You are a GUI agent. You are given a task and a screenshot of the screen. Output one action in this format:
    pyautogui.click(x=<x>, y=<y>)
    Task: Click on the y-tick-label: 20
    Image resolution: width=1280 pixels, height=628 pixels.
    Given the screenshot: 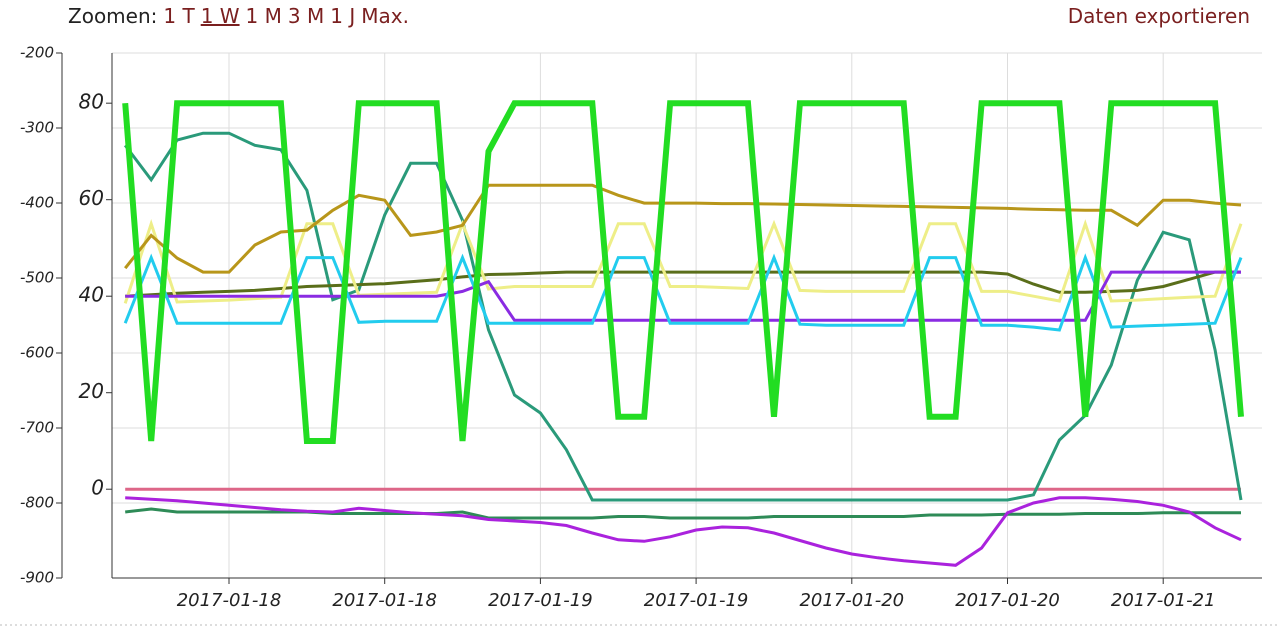 What is the action you would take?
    pyautogui.click(x=91, y=391)
    